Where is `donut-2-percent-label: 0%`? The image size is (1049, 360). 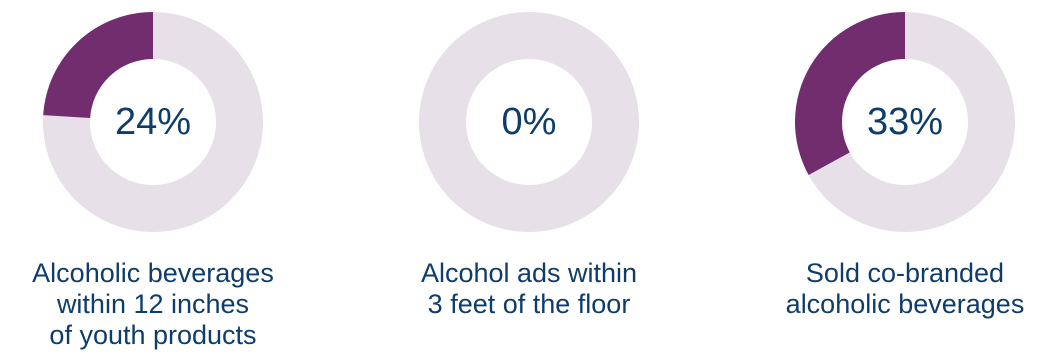
donut-2-percent-label: 0% is located at coordinates (529, 122).